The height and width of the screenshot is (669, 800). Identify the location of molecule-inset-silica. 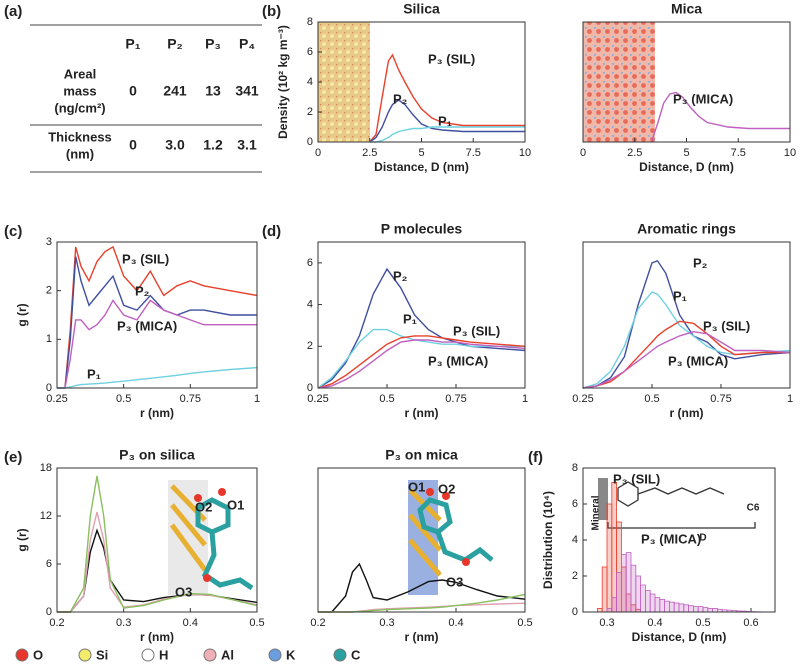
(211, 537).